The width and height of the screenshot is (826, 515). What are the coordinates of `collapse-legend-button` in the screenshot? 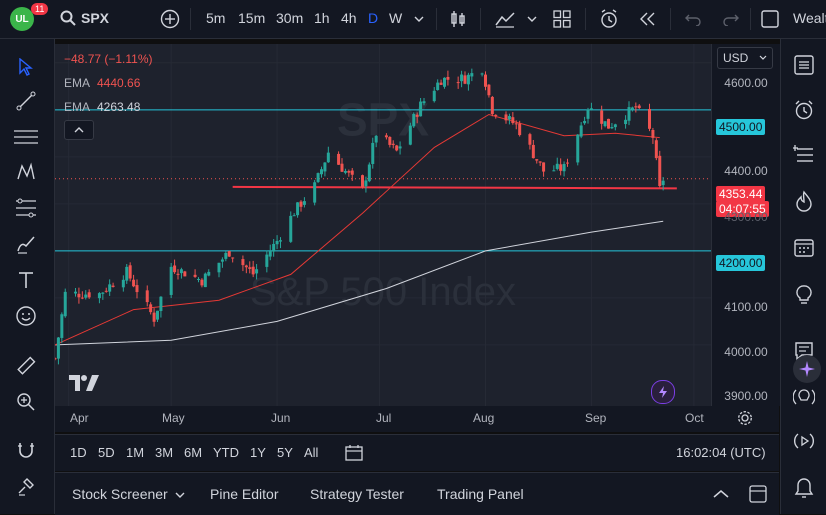 It's located at (79, 130).